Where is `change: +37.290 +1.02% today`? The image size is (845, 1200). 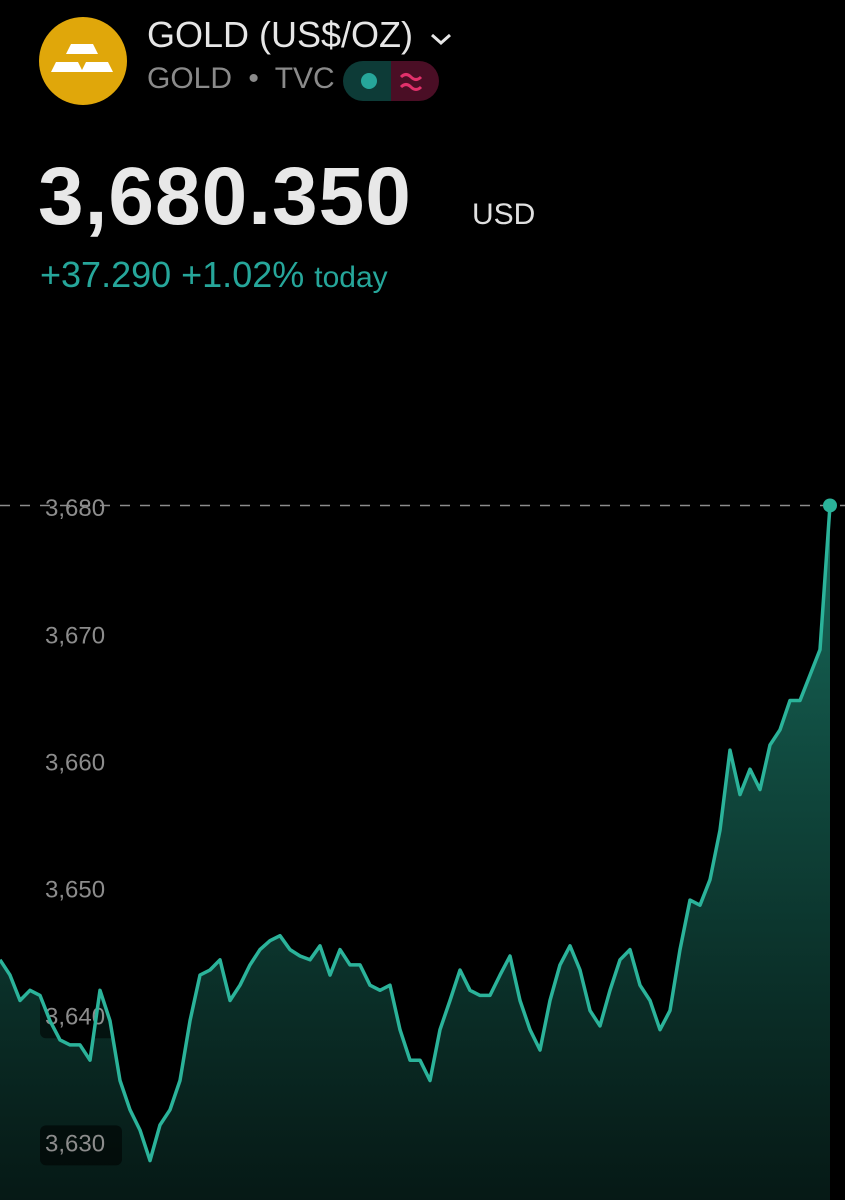
change: +37.290 +1.02% today is located at coordinates (219, 275).